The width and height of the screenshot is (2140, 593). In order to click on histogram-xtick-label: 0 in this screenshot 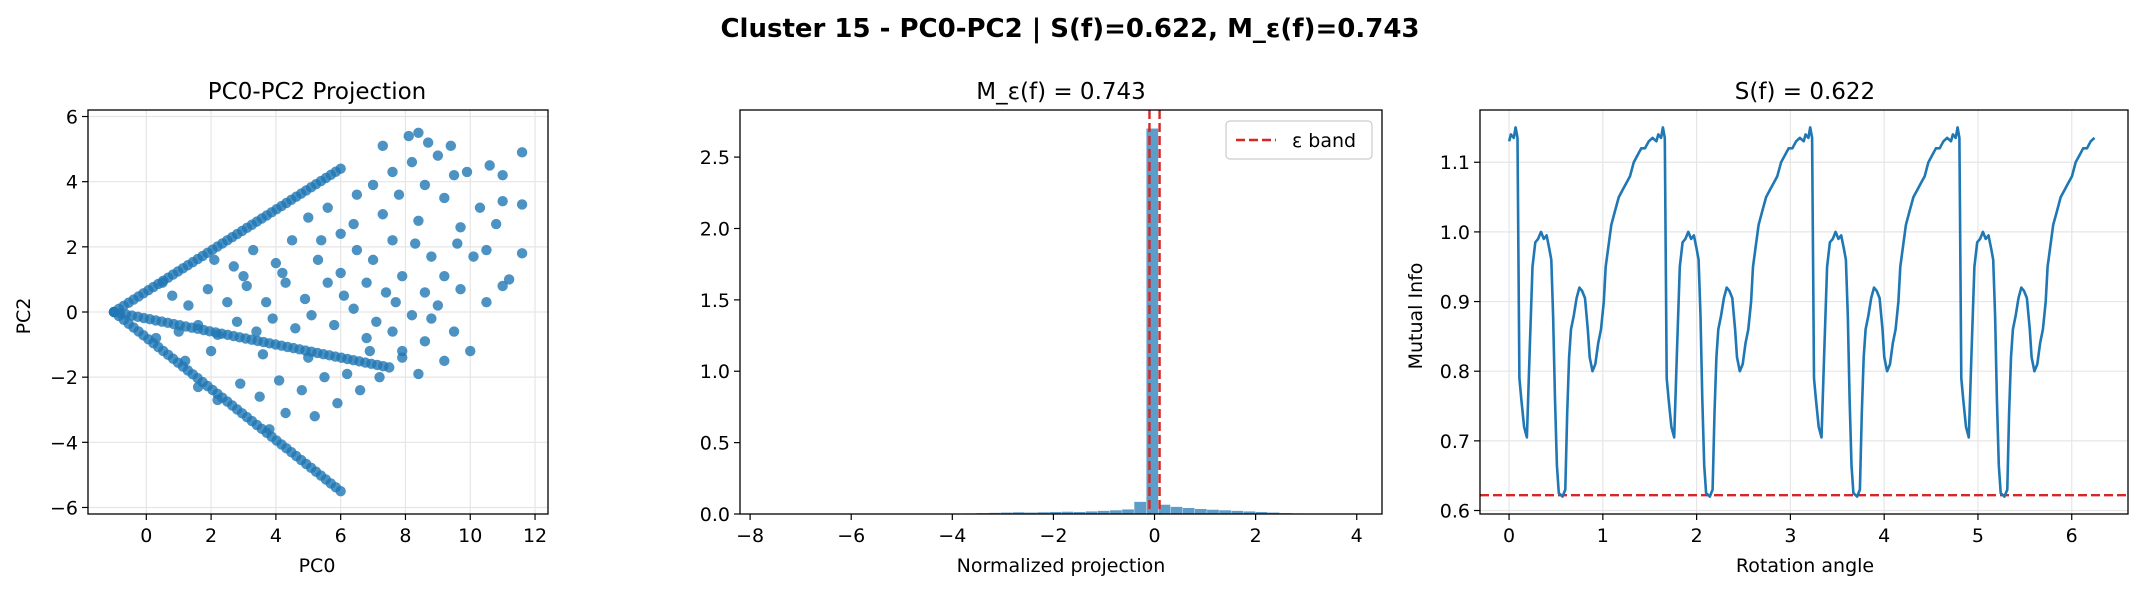, I will do `click(1154, 536)`.